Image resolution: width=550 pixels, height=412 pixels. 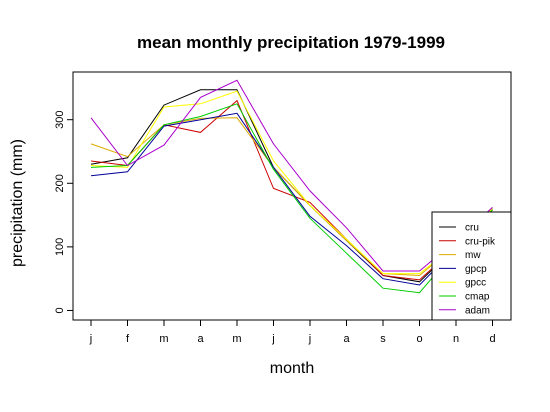 What do you see at coordinates (60, 120) in the screenshot?
I see `y-tick-label: 300` at bounding box center [60, 120].